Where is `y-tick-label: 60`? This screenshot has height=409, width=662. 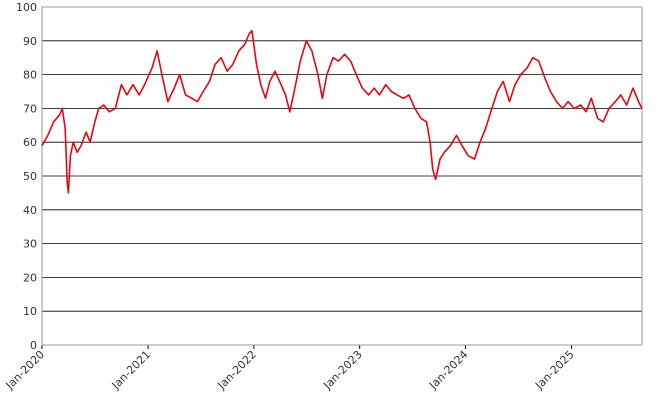 y-tick-label: 60 is located at coordinates (30, 142).